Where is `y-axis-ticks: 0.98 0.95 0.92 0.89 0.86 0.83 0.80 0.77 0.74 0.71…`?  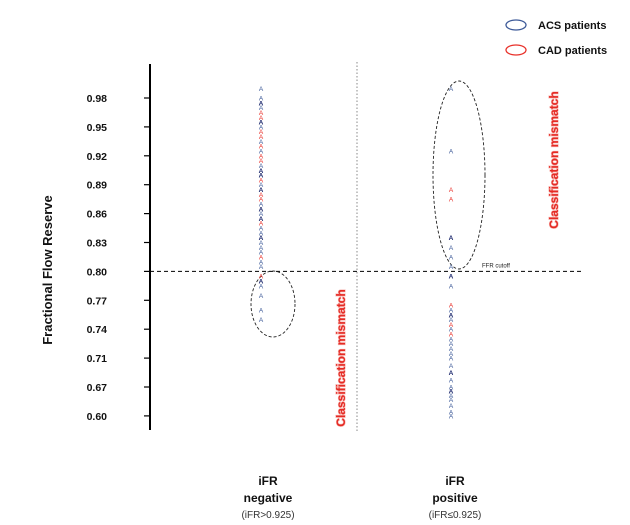 y-axis-ticks: 0.98 0.95 0.92 0.89 0.86 0.83 0.80 0.77 0.74 0.71… is located at coordinates (118, 258).